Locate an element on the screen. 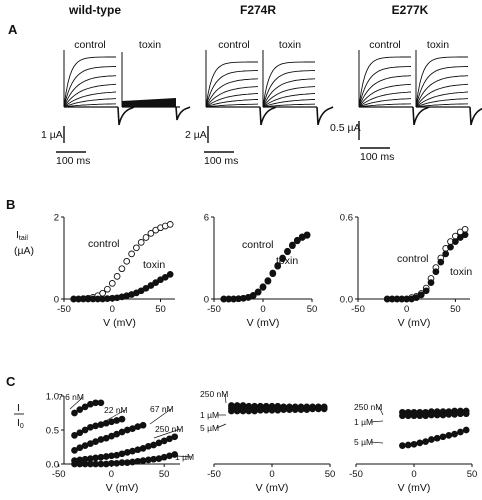 This screenshot has height=500, width=482. traces-e277k-toxin is located at coordinates (448, 88).